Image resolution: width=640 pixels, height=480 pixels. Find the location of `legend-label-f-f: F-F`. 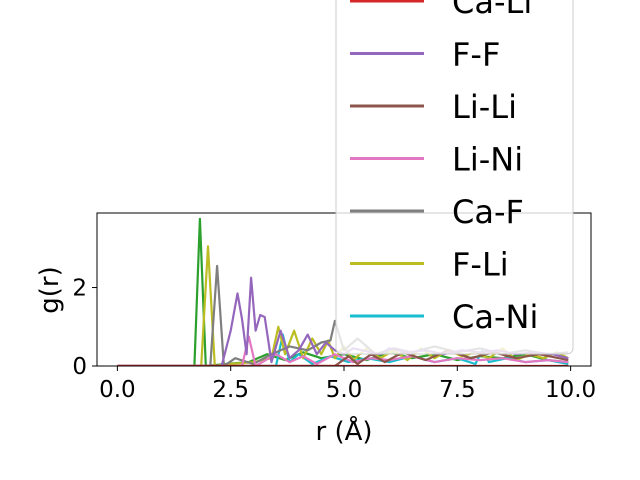

legend-label-f-f: F-F is located at coordinates (476, 55).